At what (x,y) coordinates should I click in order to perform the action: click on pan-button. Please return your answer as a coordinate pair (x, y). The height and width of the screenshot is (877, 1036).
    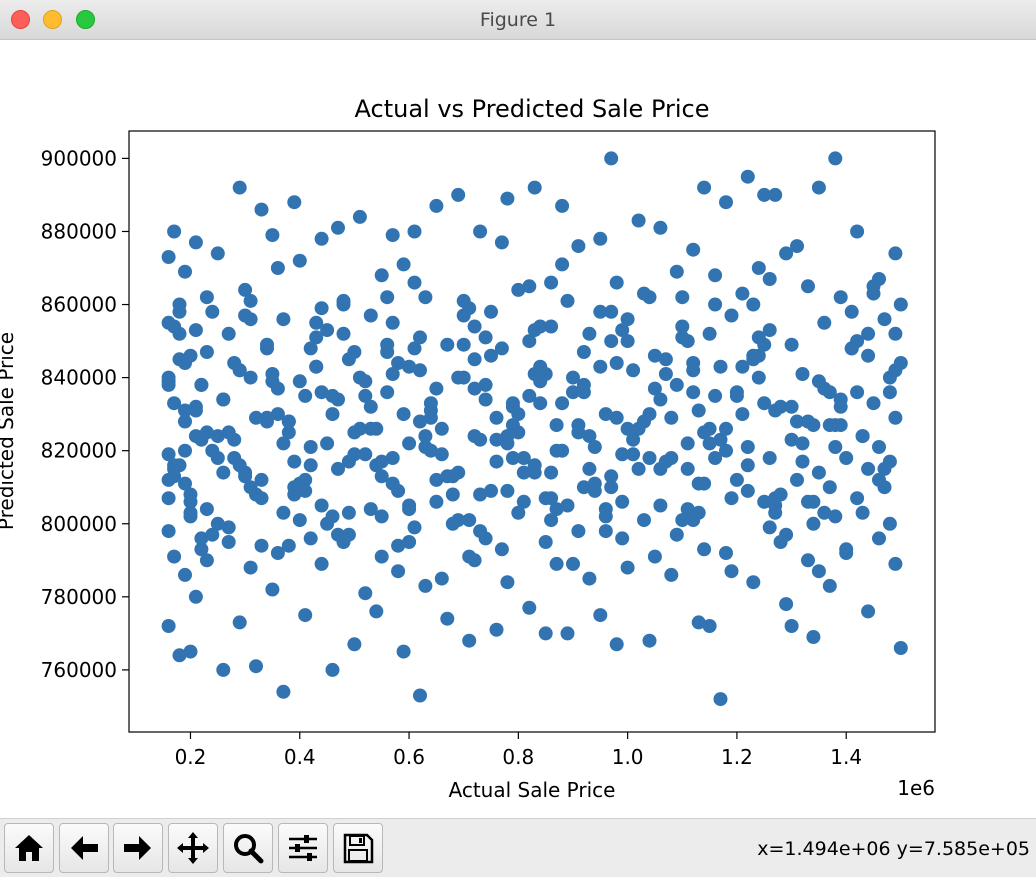
    Looking at the image, I should click on (193, 848).